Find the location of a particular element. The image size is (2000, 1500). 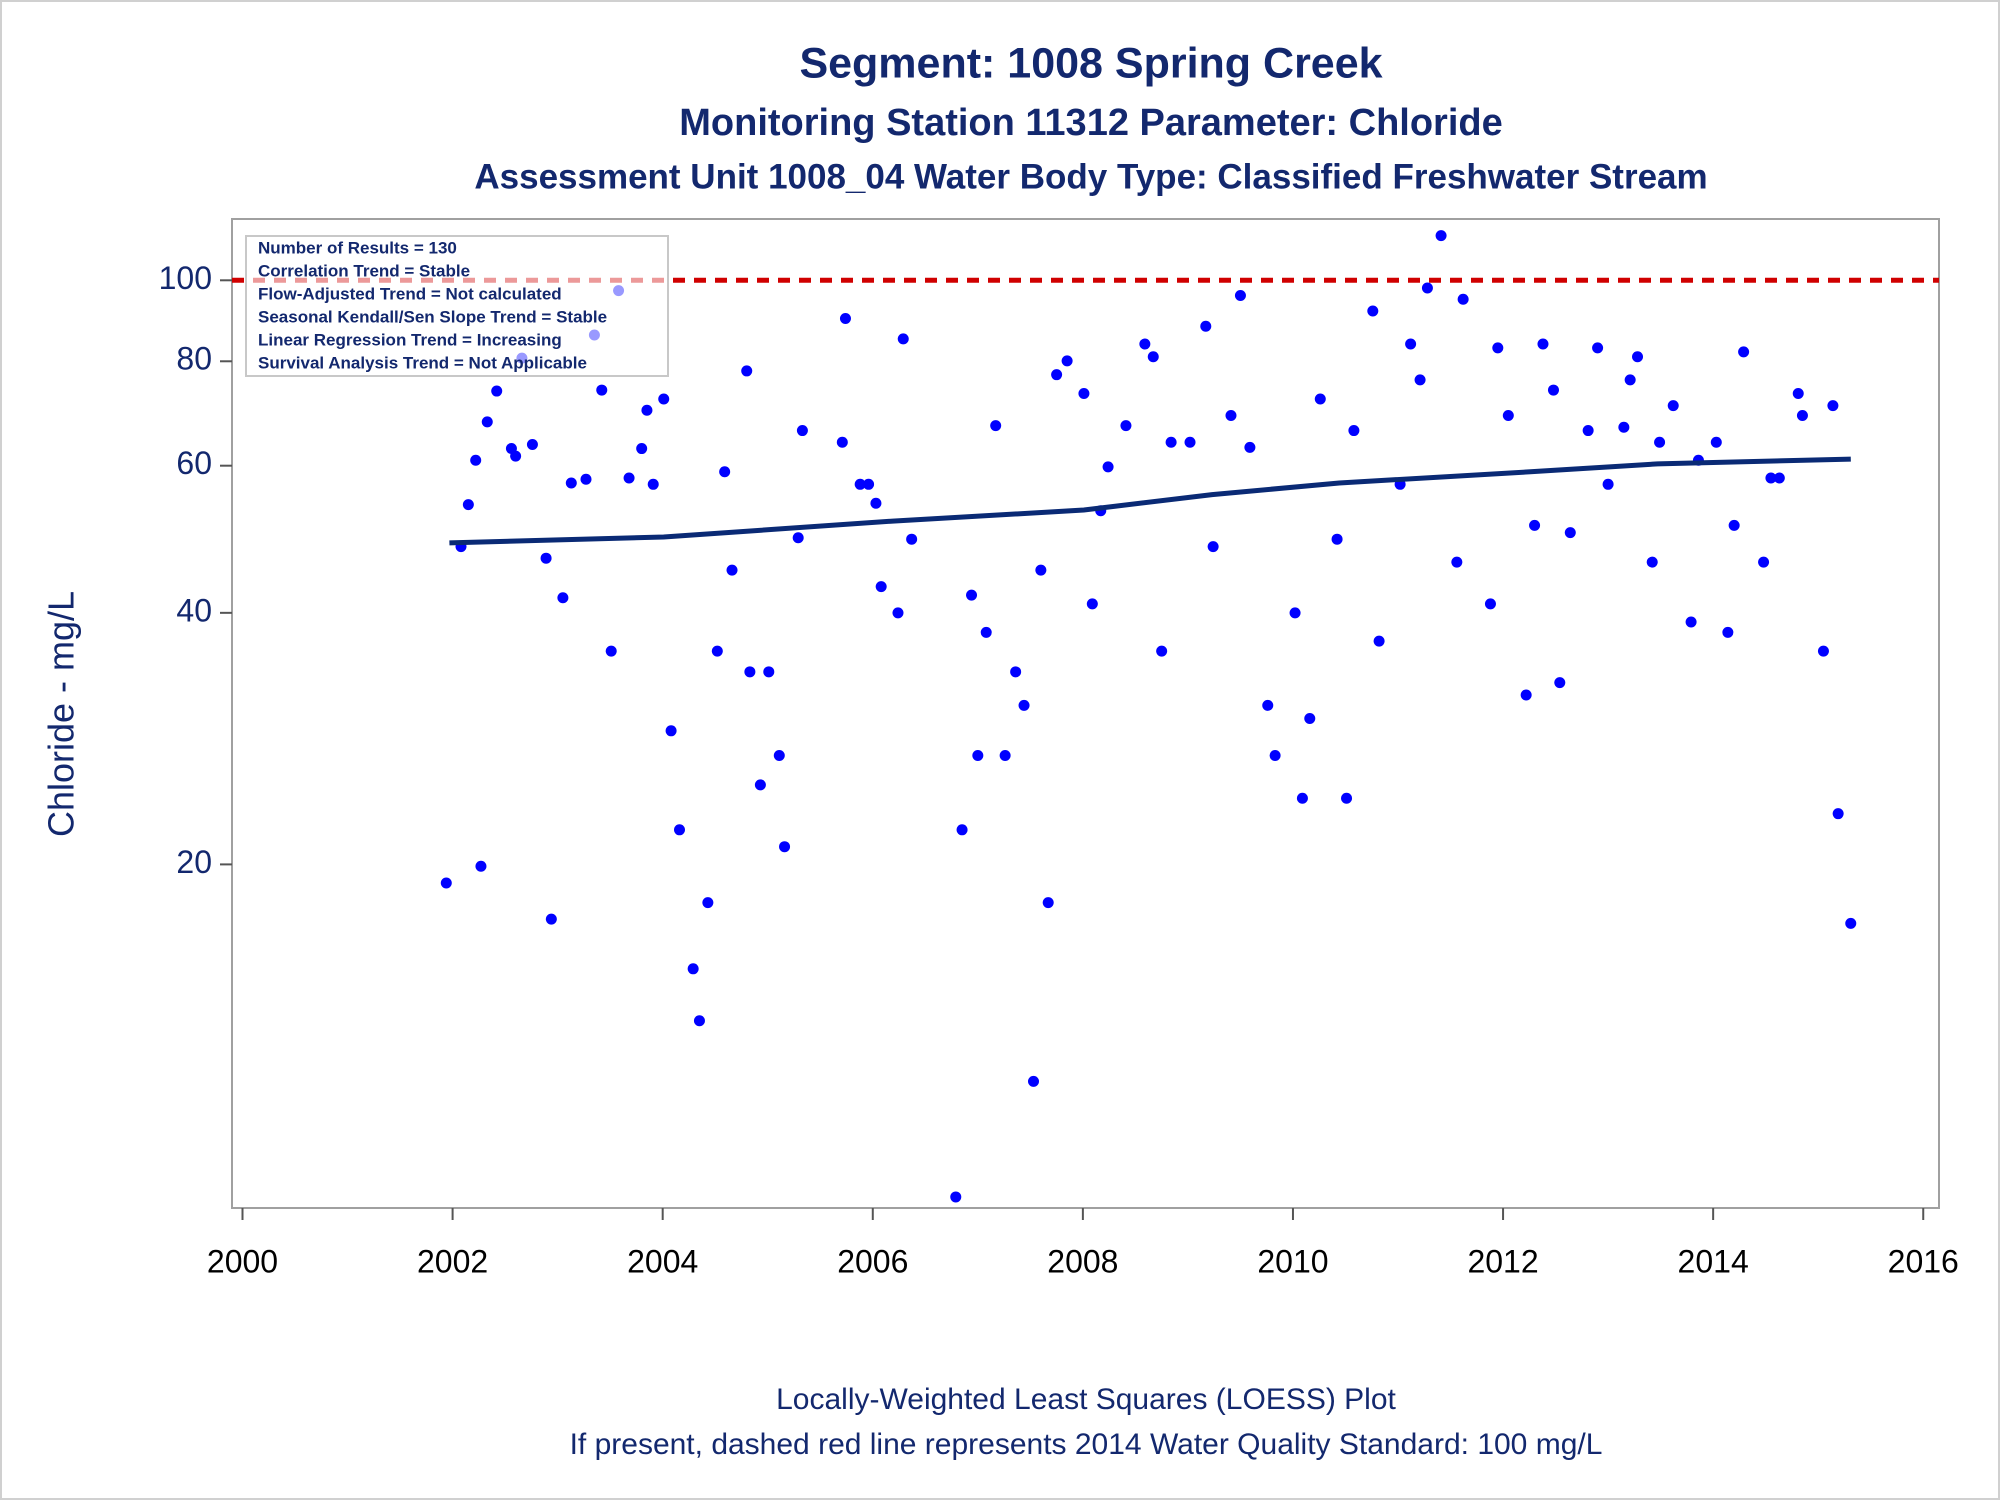

x-tick-label: 2010 is located at coordinates (1292, 1261).